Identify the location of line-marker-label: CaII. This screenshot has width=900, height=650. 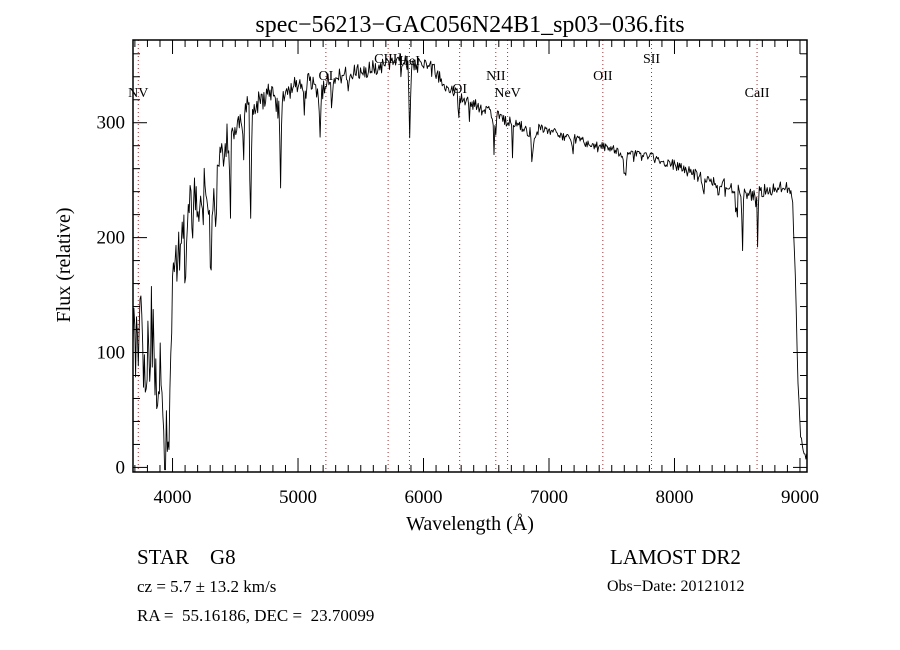
(757, 93).